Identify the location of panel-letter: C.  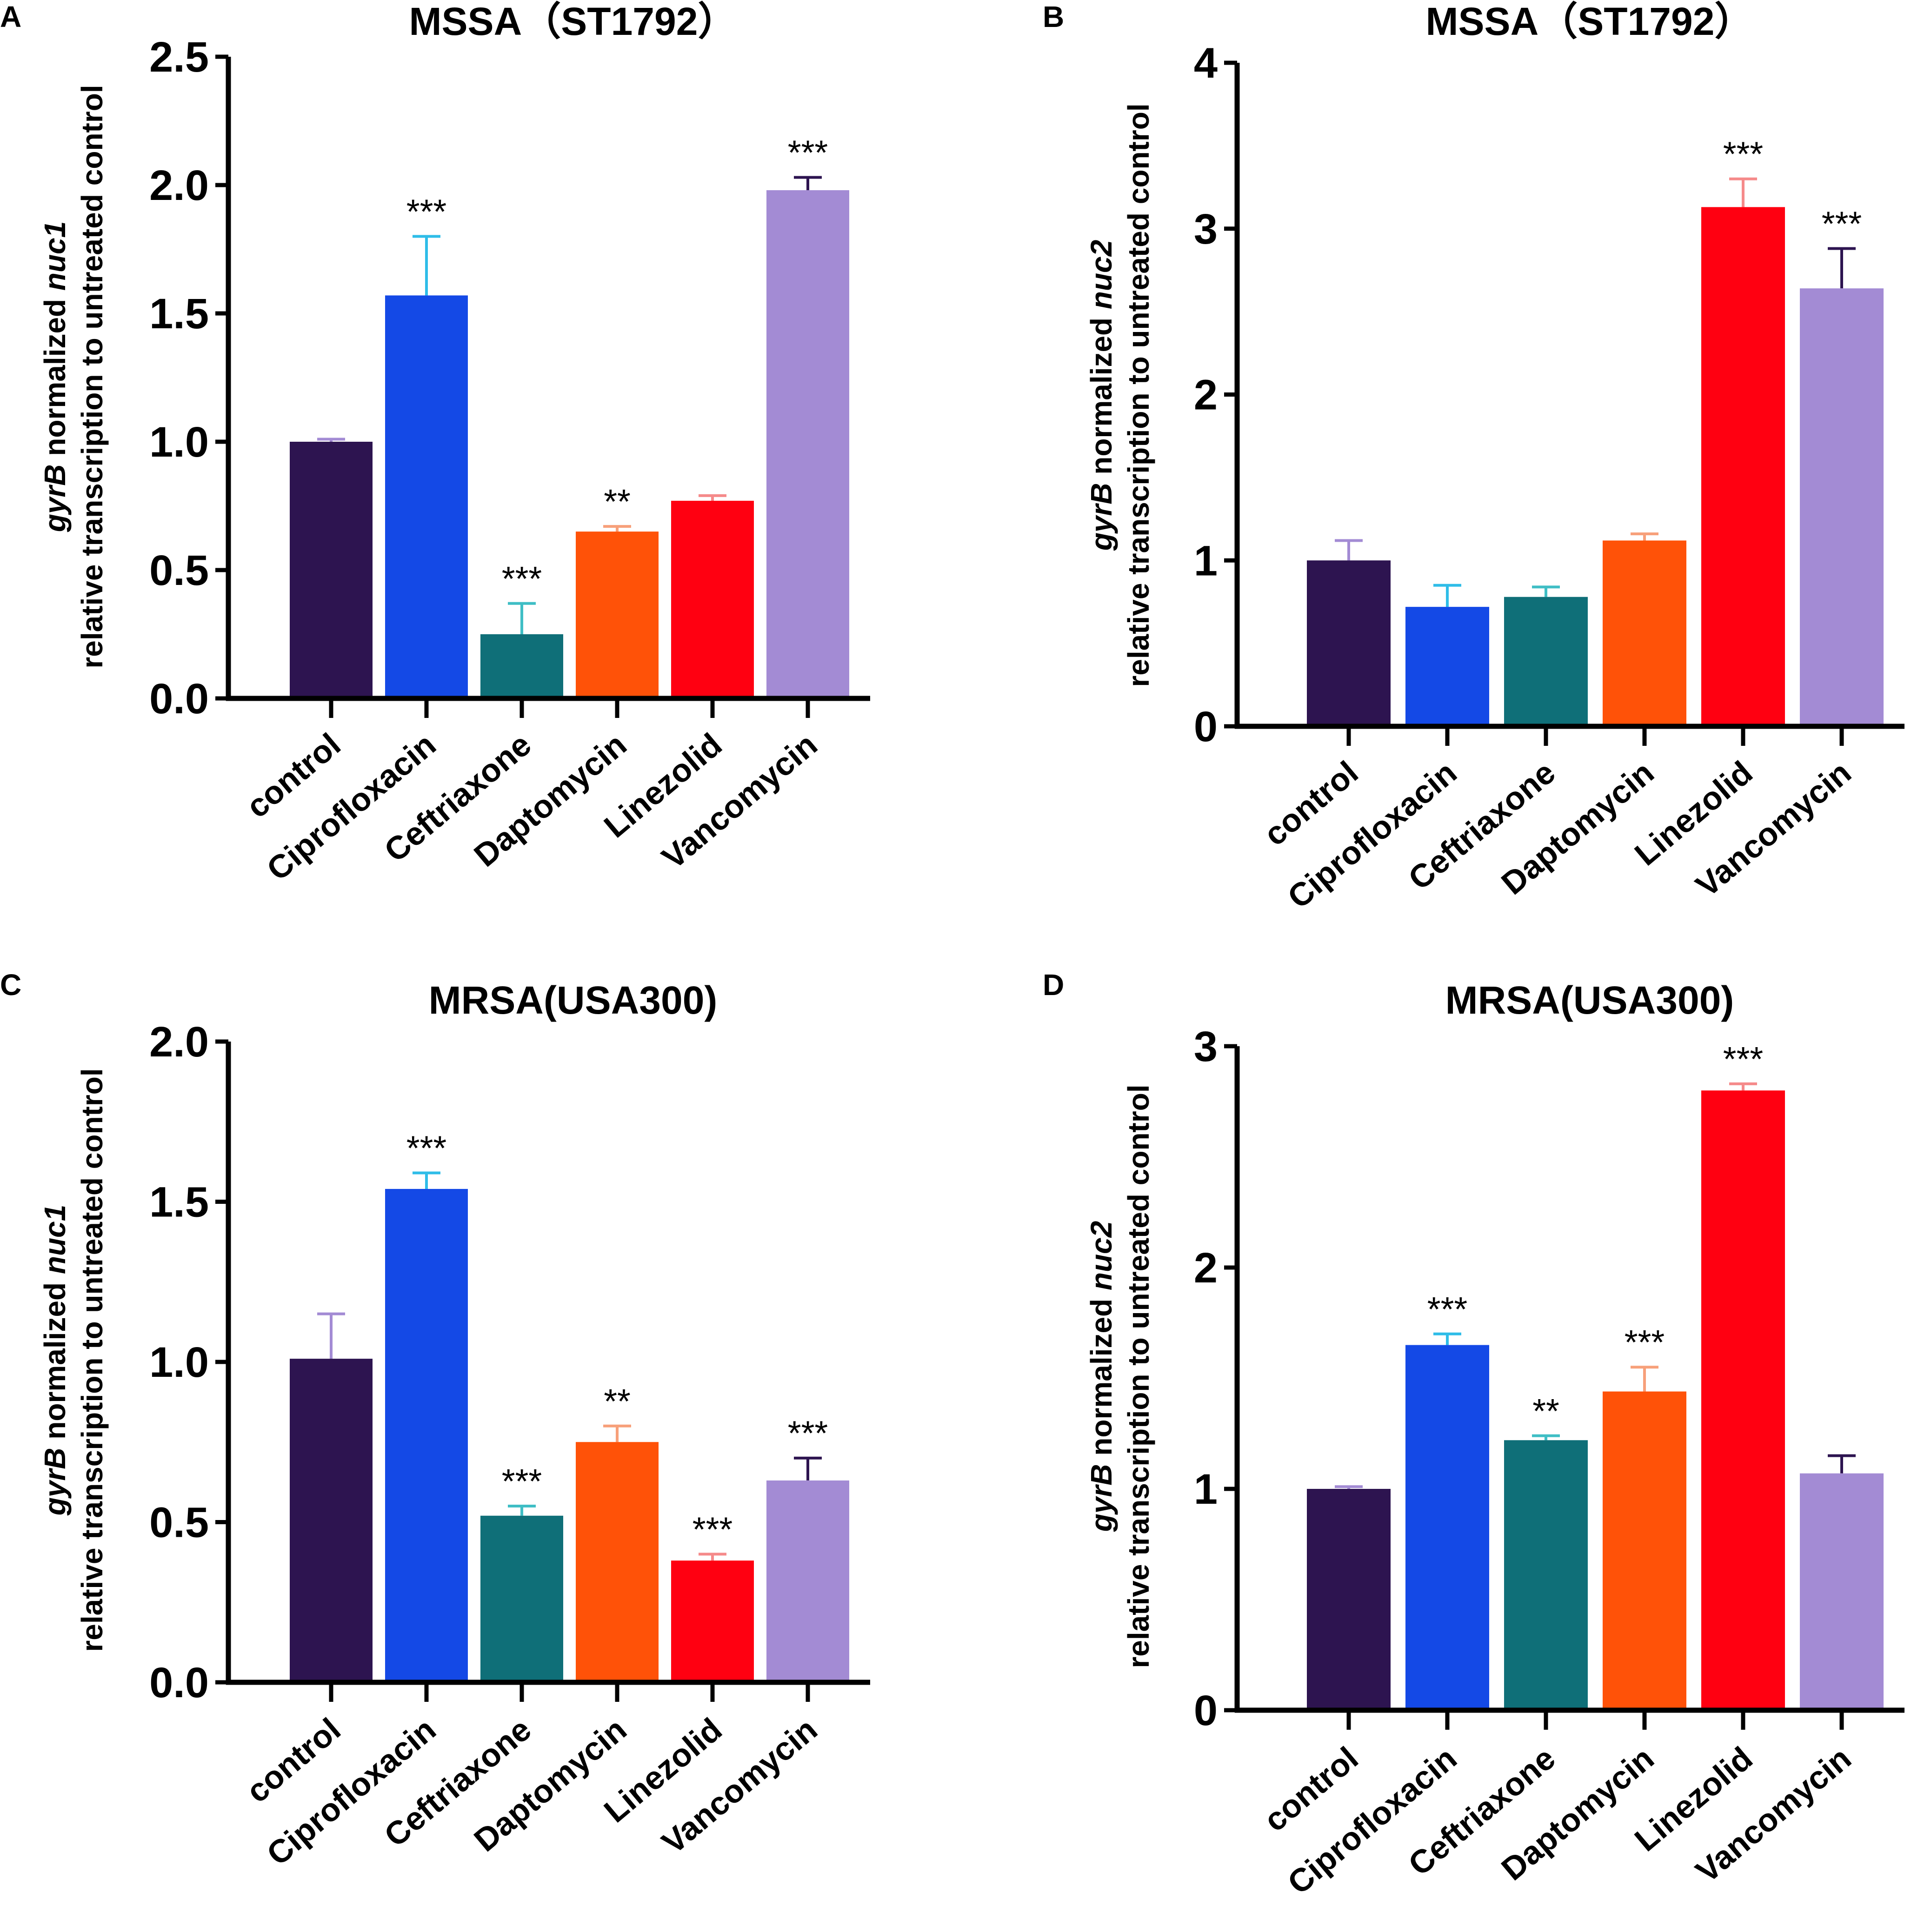
(10, 985).